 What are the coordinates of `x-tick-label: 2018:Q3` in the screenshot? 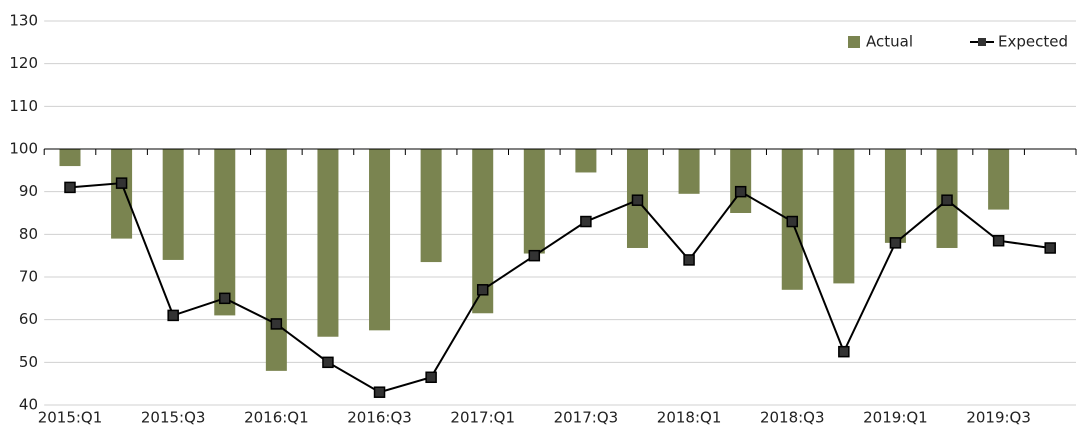 It's located at (792, 418).